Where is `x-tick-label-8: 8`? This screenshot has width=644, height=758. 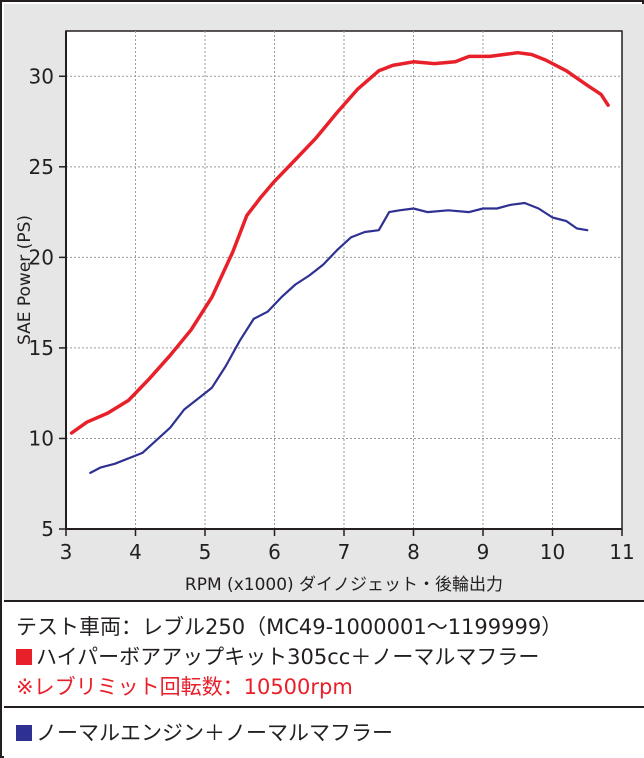 x-tick-label-8: 8 is located at coordinates (413, 552).